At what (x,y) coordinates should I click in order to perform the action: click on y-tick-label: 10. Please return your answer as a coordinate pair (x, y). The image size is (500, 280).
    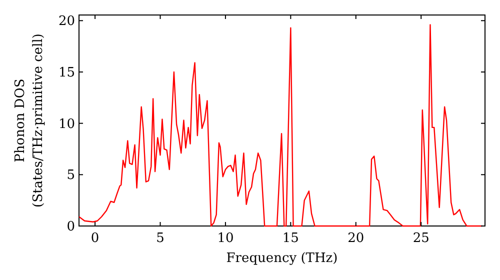
    Looking at the image, I should click on (66, 124).